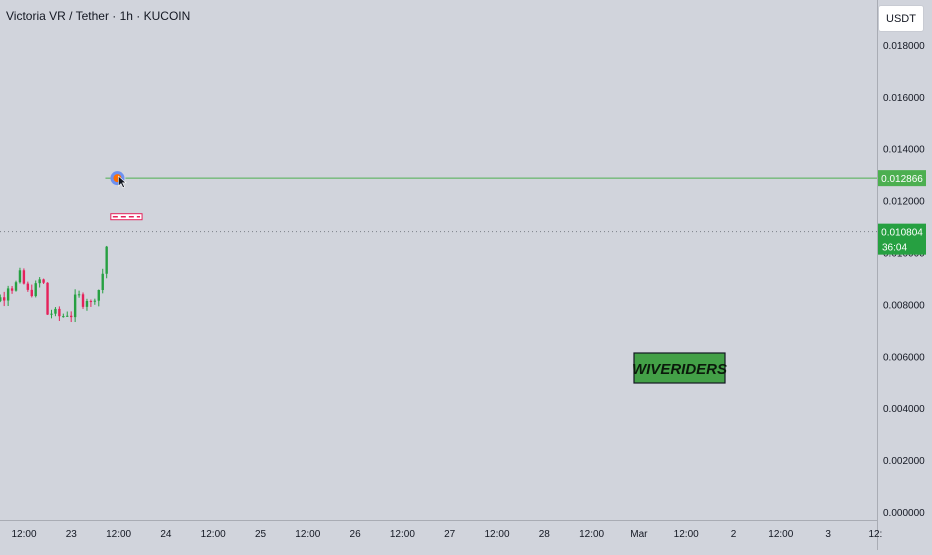 This screenshot has height=555, width=932. I want to click on y-tick-label: 0.004000, so click(904, 409).